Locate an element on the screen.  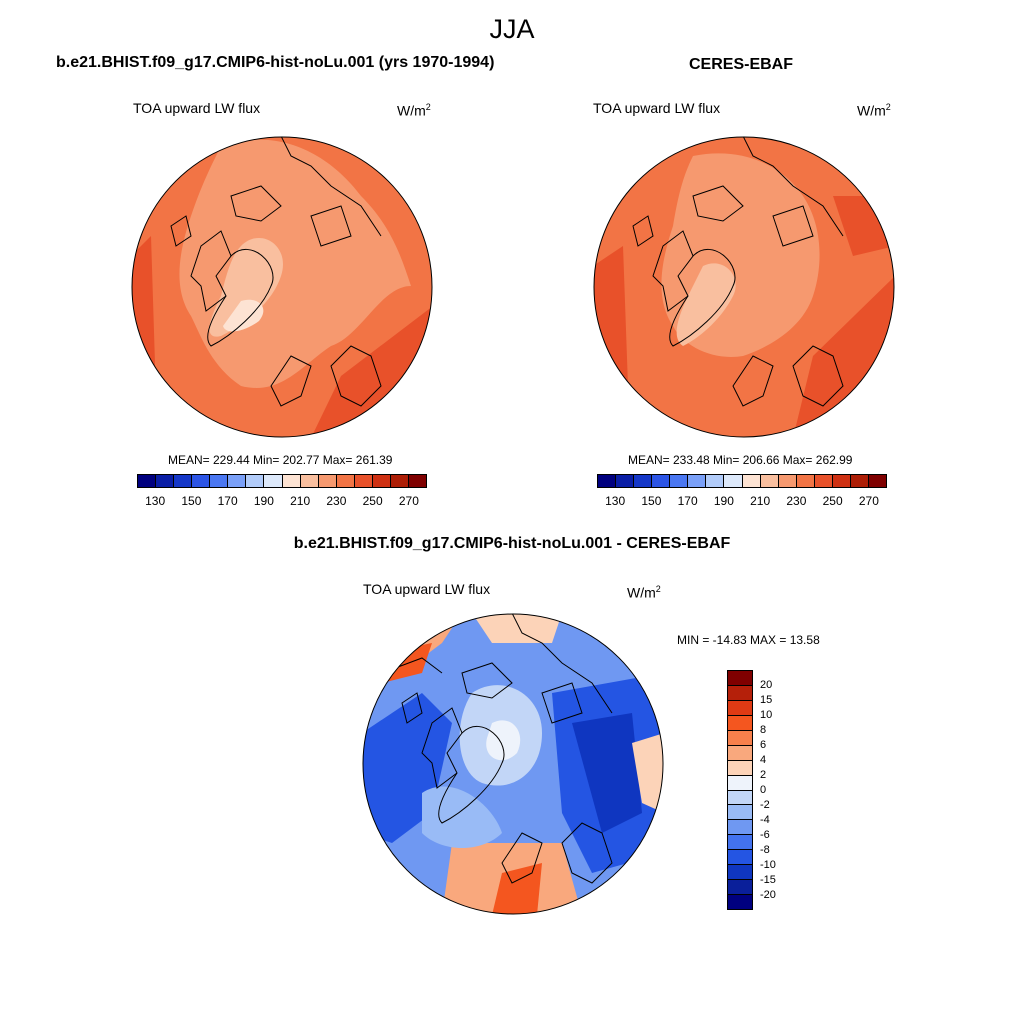
colorbar-tick-label: -2 is located at coordinates (765, 805).